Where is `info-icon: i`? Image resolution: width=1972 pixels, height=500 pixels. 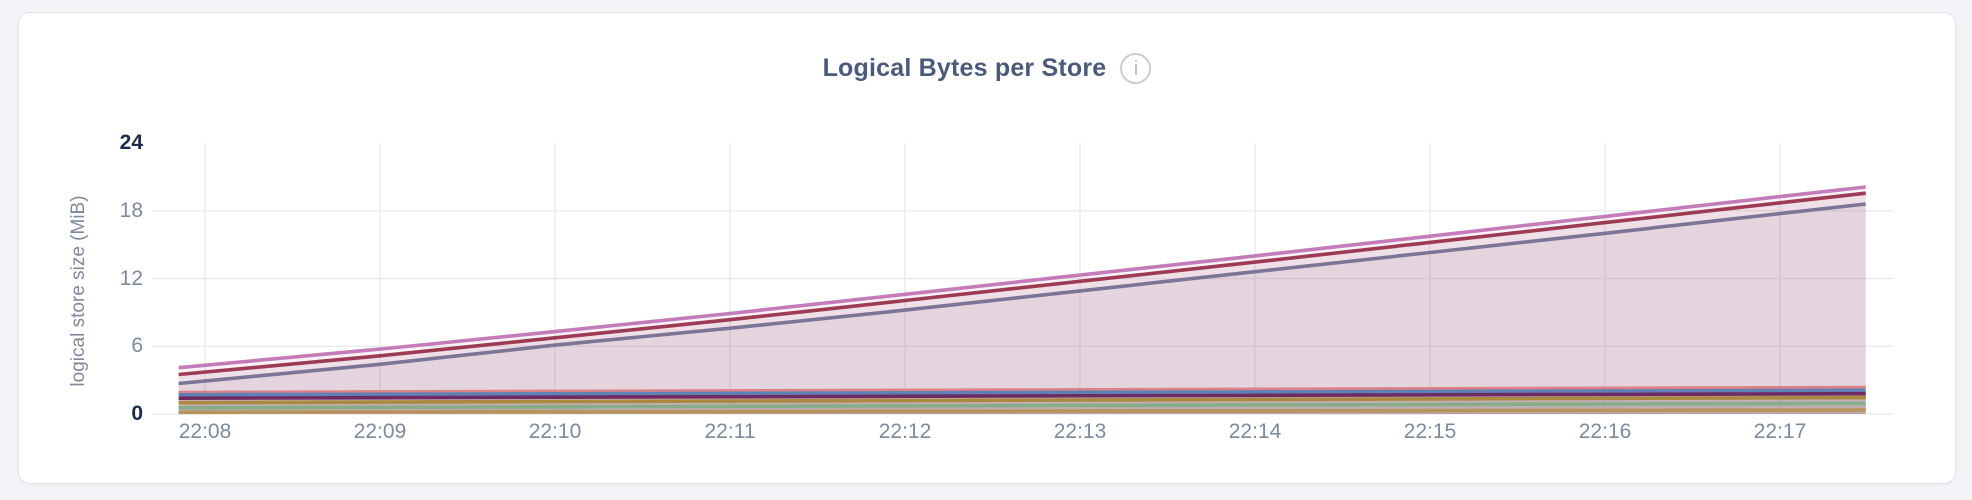 info-icon: i is located at coordinates (1136, 68).